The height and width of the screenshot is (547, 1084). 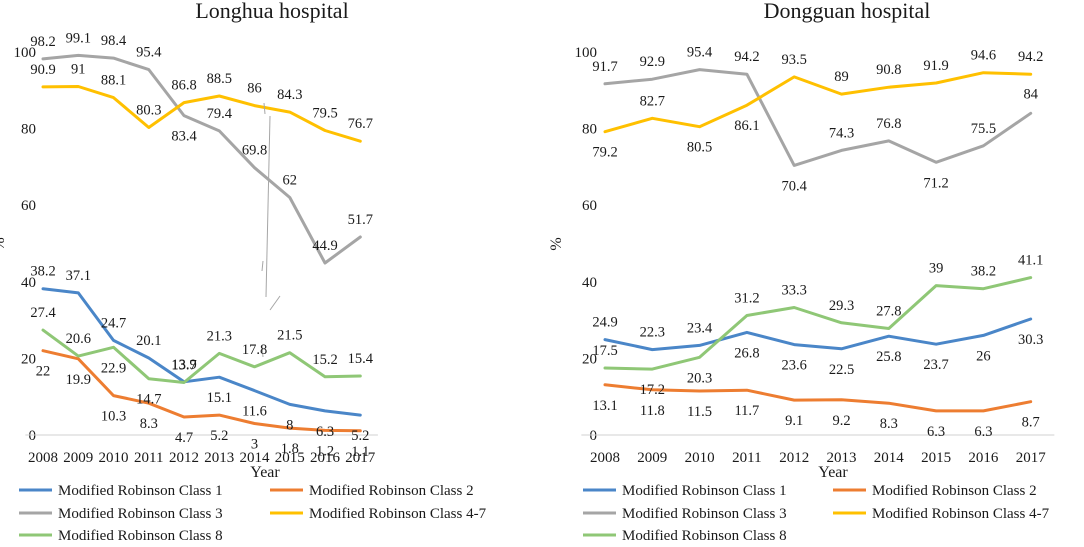 What do you see at coordinates (1030, 94) in the screenshot?
I see `data-label: 84` at bounding box center [1030, 94].